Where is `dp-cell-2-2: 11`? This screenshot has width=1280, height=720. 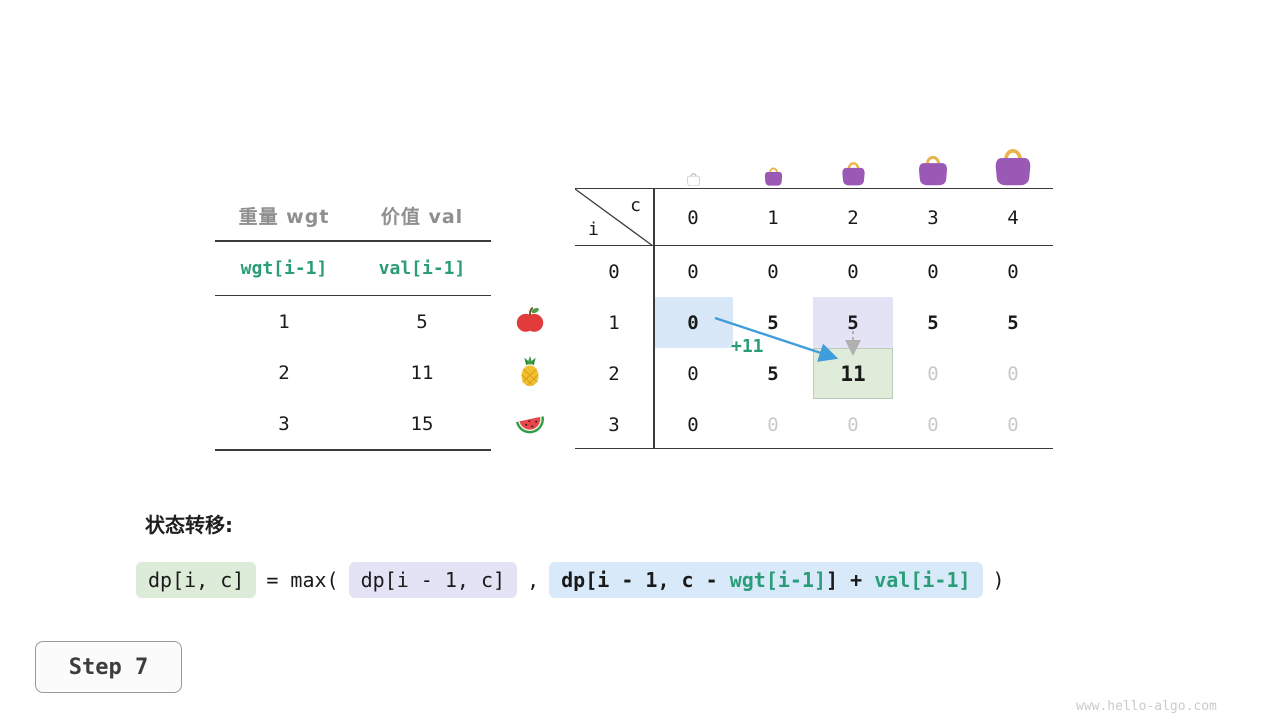 dp-cell-2-2: 11 is located at coordinates (853, 373).